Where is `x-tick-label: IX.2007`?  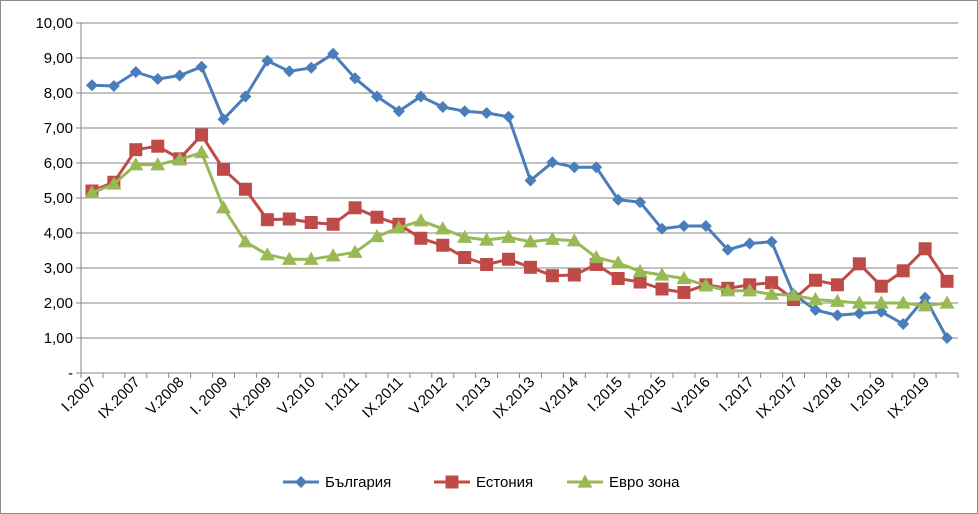
x-tick-label: IX.2007 is located at coordinates (119, 398).